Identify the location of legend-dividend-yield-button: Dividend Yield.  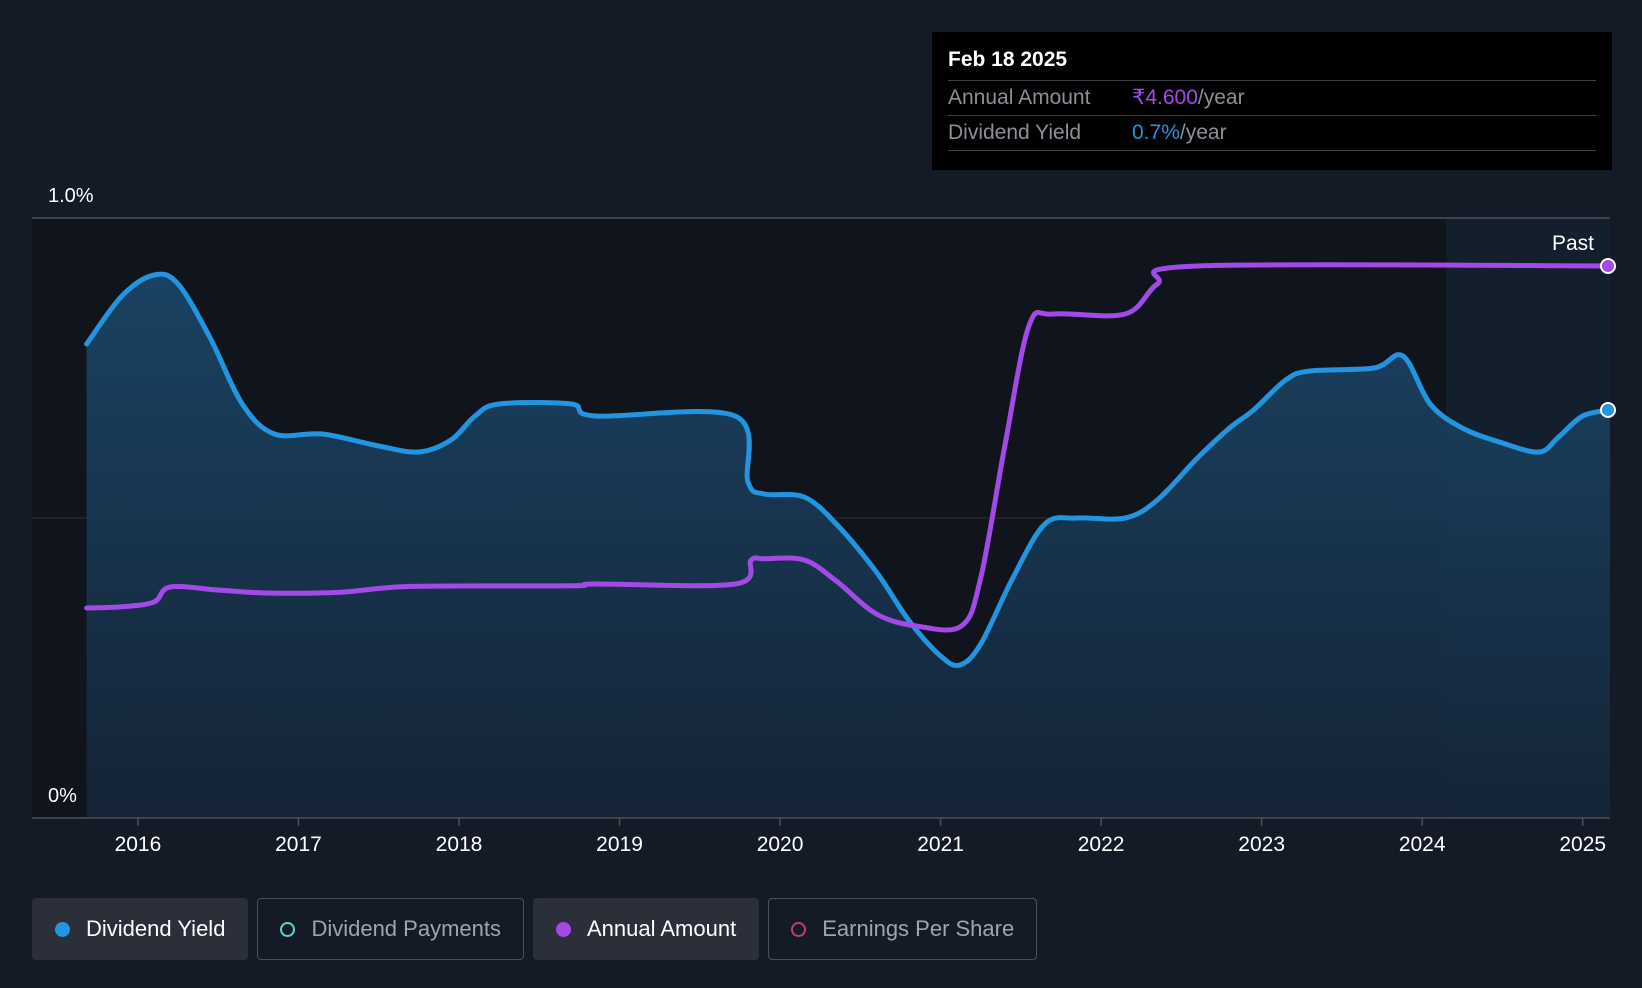
(140, 929).